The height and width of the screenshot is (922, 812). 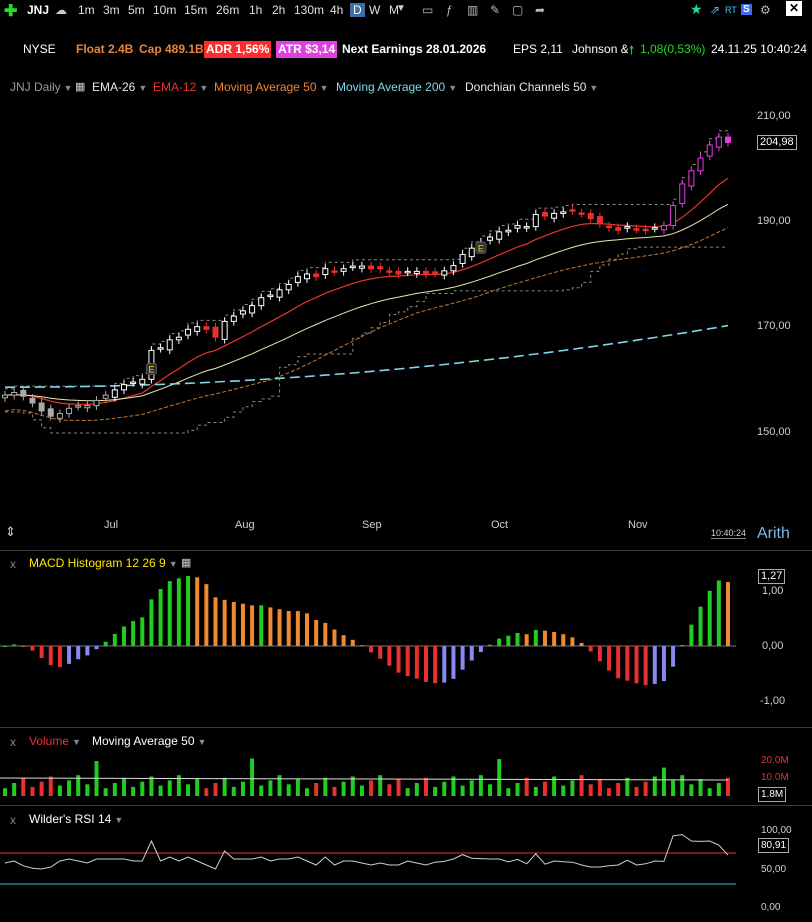 I want to click on chart-label: JNJ Daily ▼, so click(x=41, y=87).